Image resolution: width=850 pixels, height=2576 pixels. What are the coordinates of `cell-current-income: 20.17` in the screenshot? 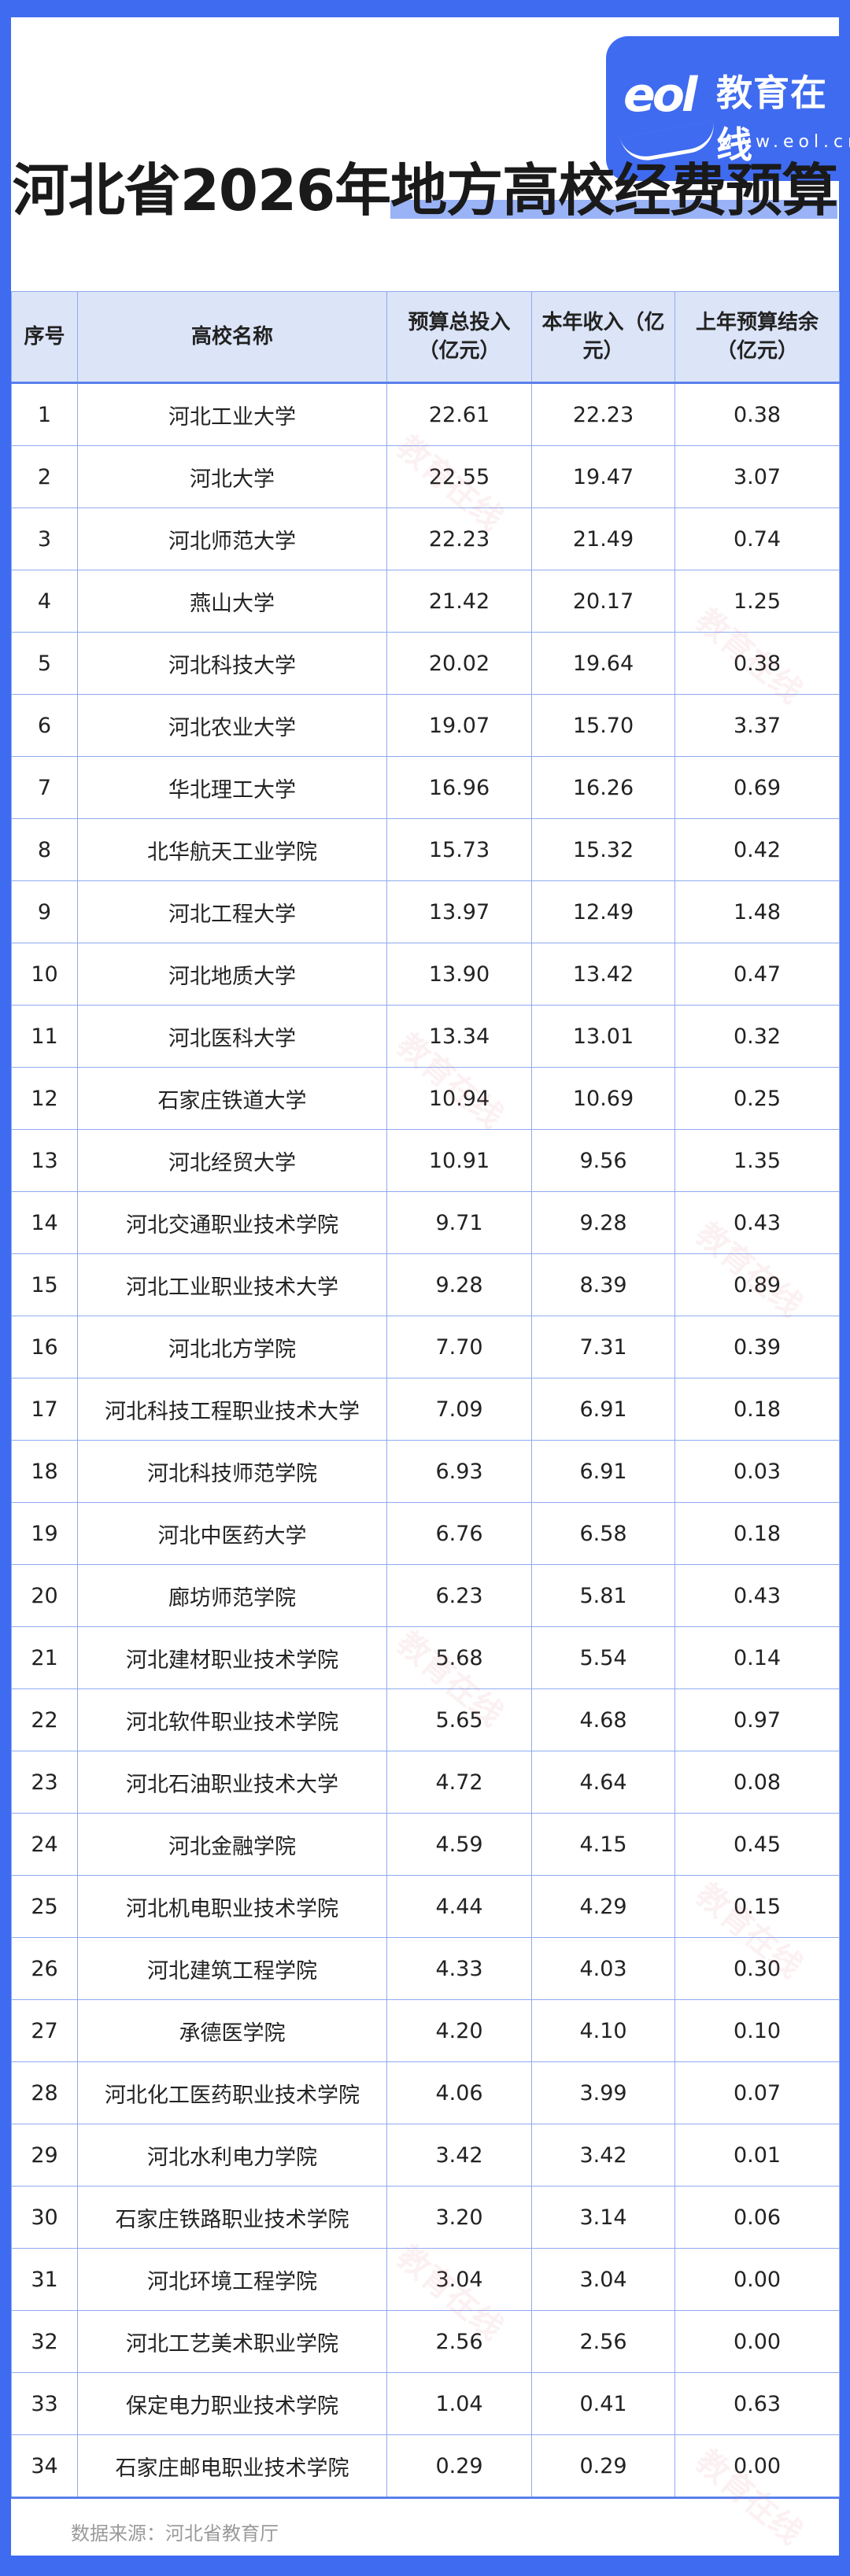 It's located at (603, 601).